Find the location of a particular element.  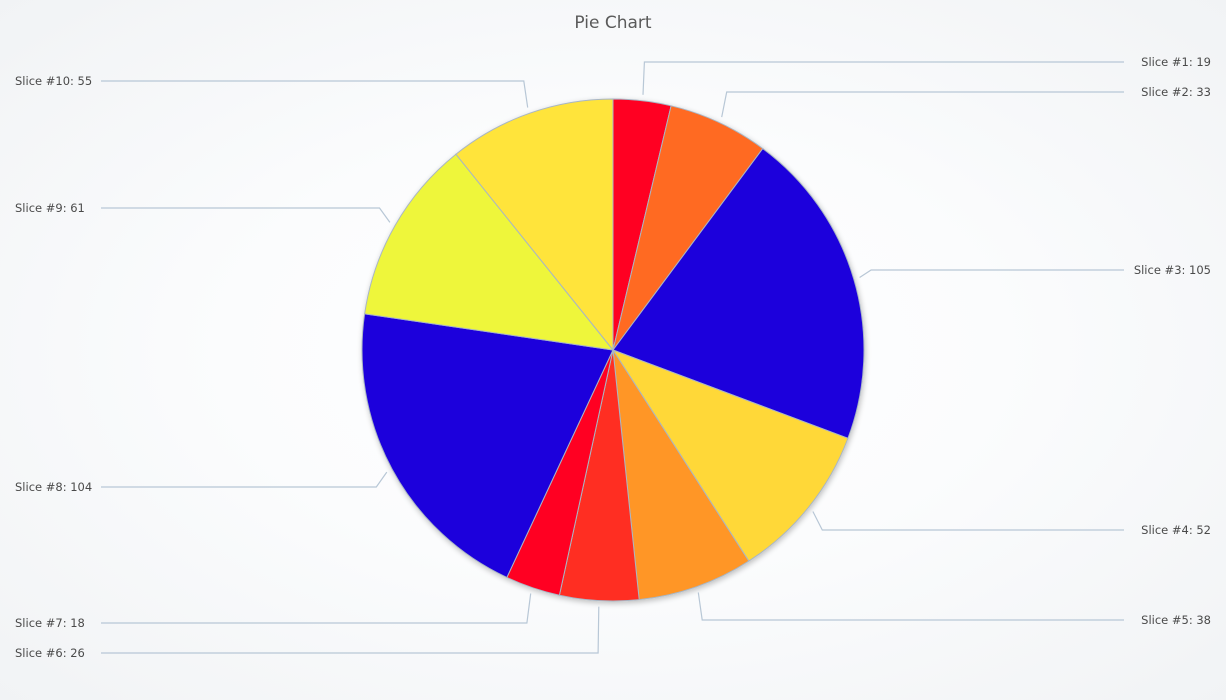

slice-label-9: Slice #9: 61 is located at coordinates (50, 208).